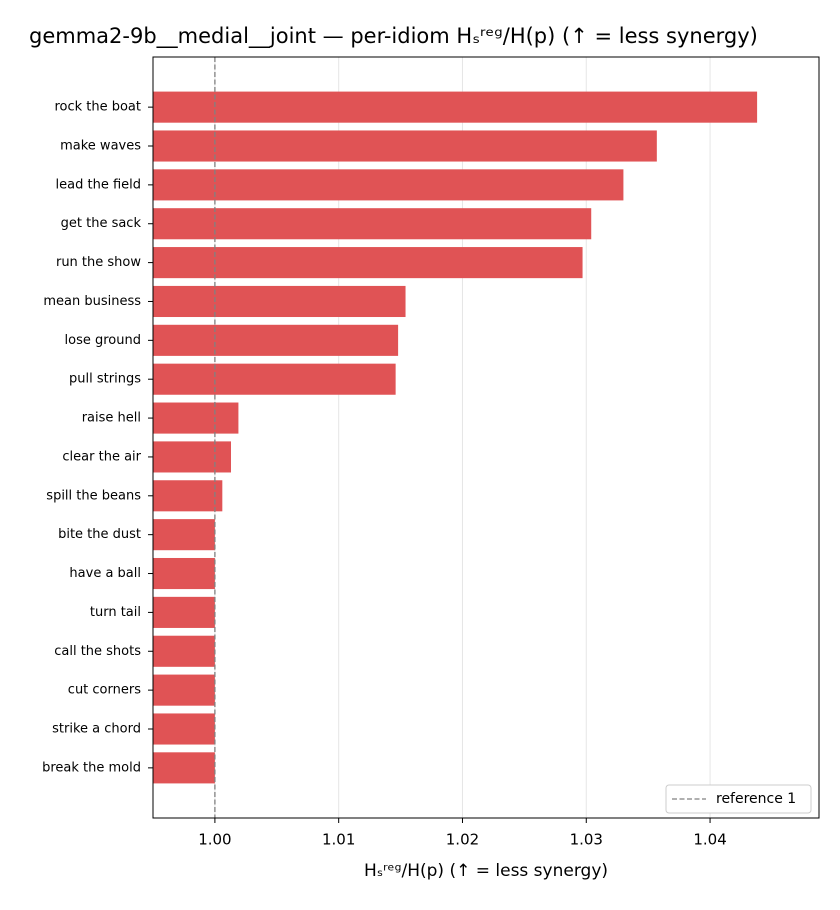 This screenshot has width=840, height=910. Describe the element at coordinates (91, 767) in the screenshot. I see `y-tick-label: break the mold` at that location.